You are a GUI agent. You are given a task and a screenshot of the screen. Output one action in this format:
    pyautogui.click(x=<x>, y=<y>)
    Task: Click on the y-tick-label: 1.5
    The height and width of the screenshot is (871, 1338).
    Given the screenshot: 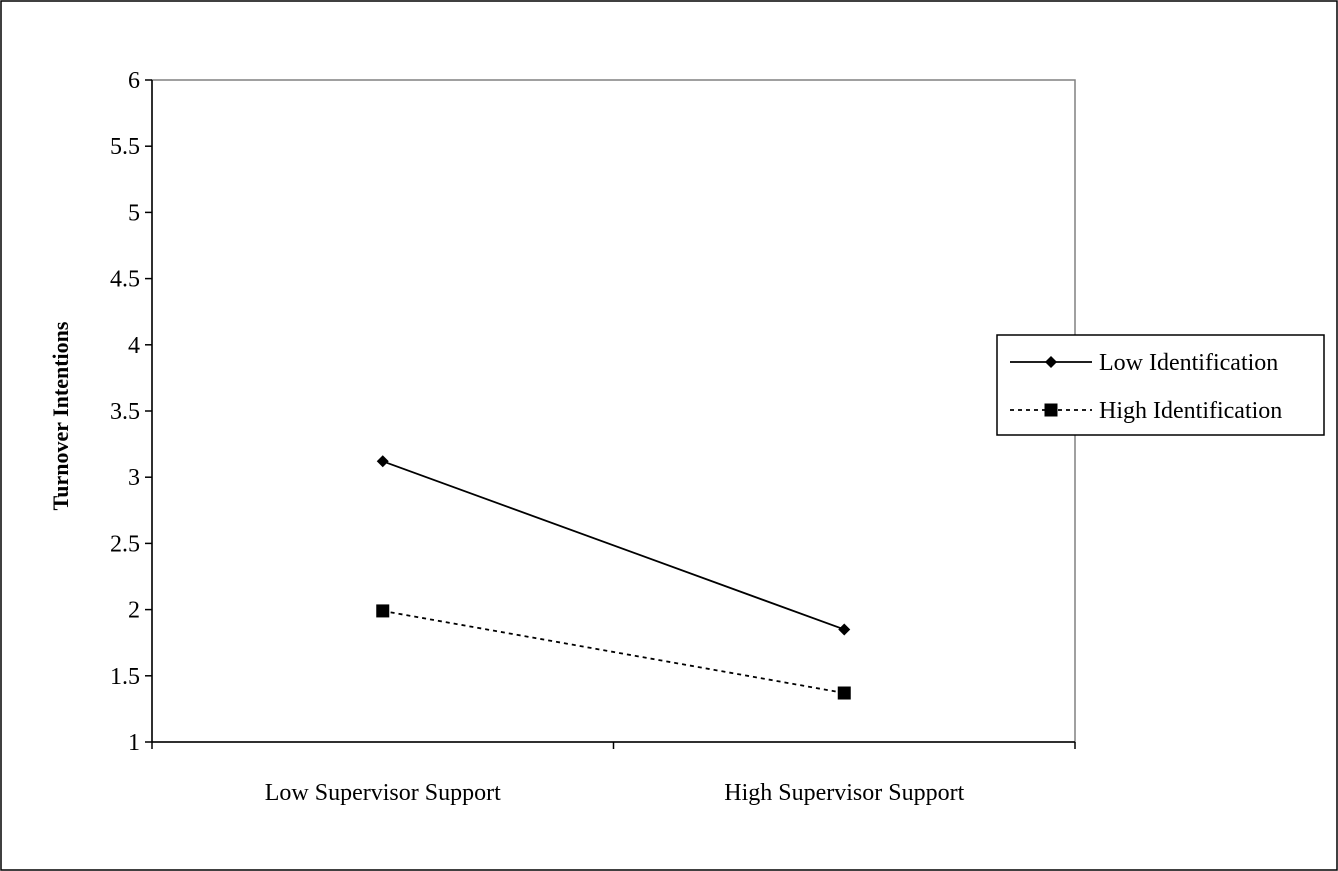 What is the action you would take?
    pyautogui.click(x=125, y=677)
    